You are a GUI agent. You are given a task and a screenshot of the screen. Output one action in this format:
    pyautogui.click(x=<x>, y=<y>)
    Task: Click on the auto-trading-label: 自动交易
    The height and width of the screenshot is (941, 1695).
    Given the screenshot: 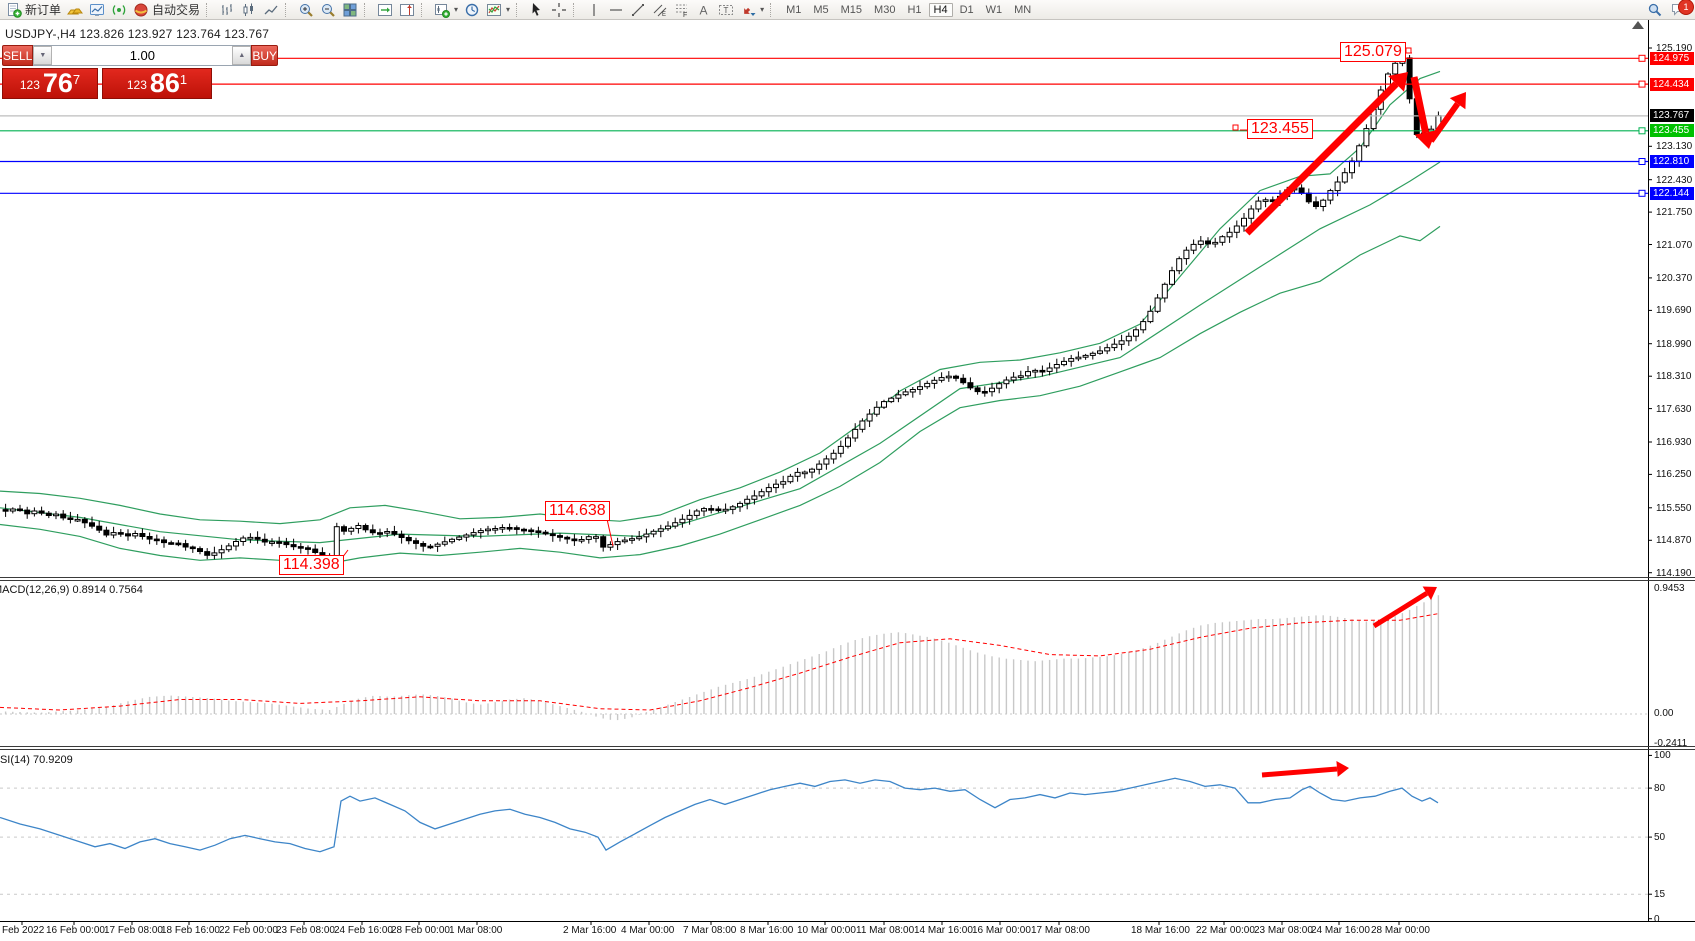 What is the action you would take?
    pyautogui.click(x=176, y=10)
    